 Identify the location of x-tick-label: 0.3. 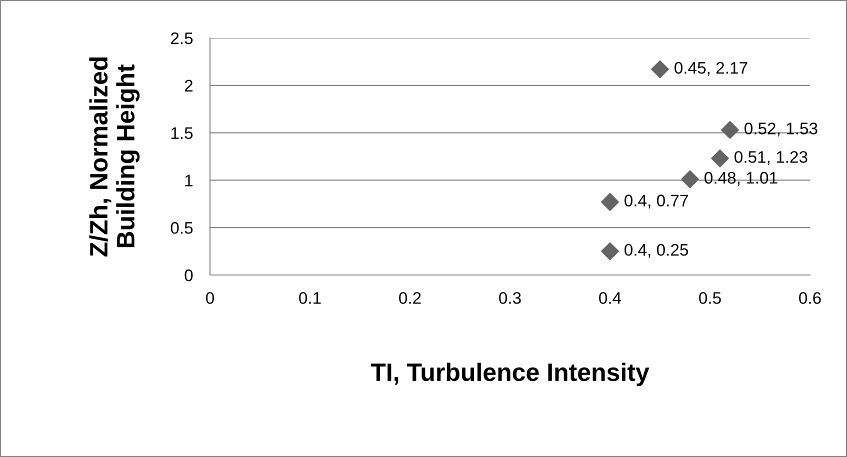
(510, 298).